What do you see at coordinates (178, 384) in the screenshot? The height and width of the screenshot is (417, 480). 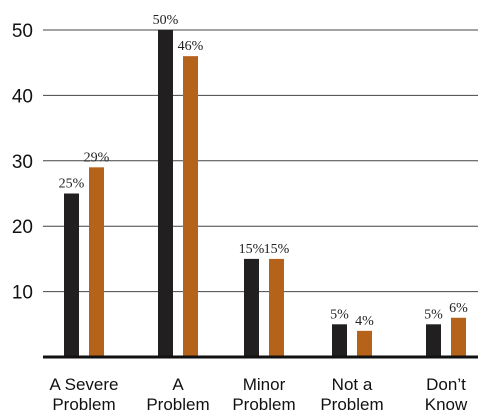 I see `category-label: A` at bounding box center [178, 384].